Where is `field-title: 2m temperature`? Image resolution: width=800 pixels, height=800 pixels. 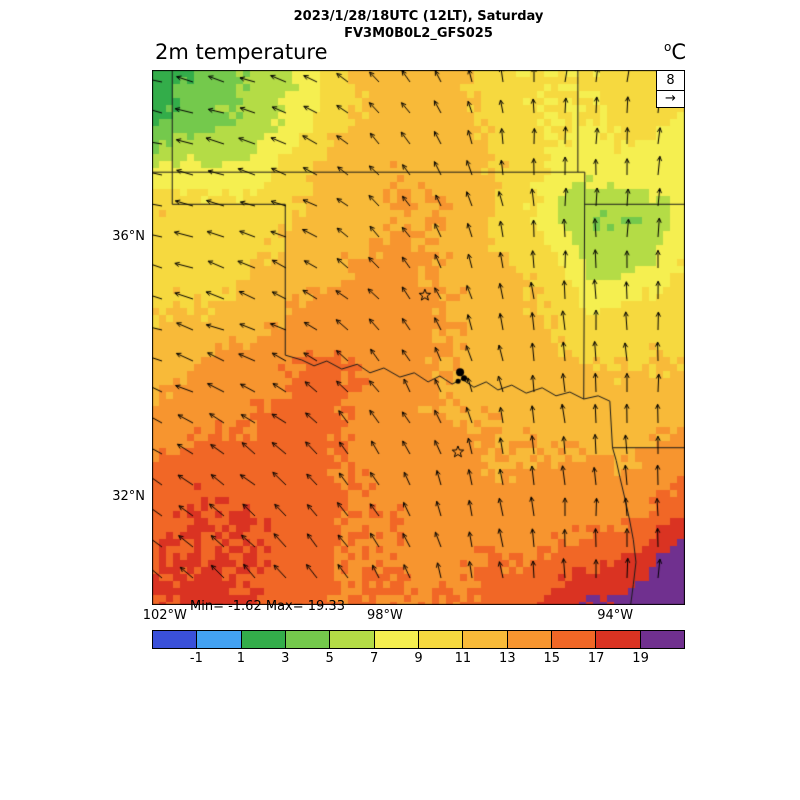
field-title: 2m temperature is located at coordinates (241, 52).